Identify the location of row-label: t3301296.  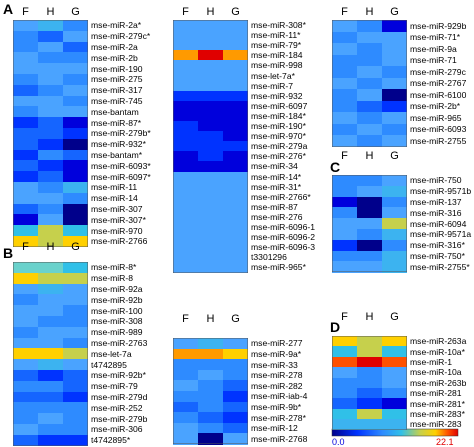
(269, 257).